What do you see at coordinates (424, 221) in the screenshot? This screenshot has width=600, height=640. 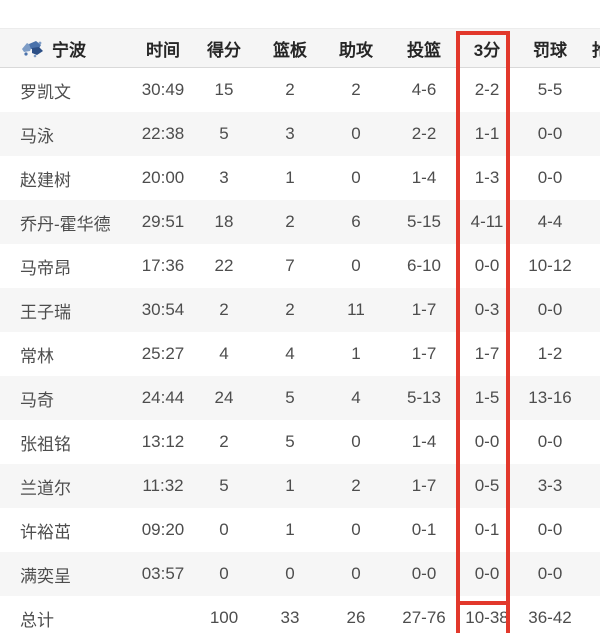 I see `field-goals-cell: 5-15` at bounding box center [424, 221].